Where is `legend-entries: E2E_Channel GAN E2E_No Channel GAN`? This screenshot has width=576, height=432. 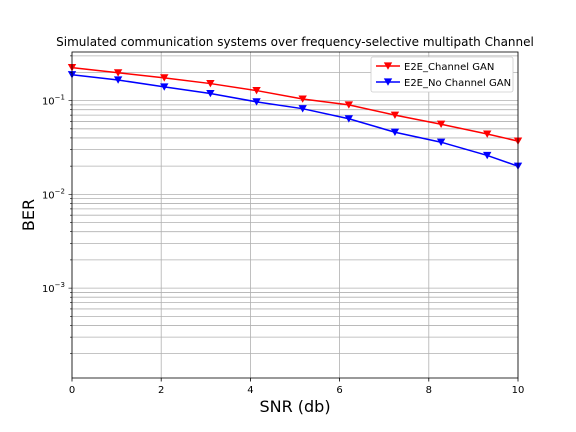
legend-entries: E2E_Channel GAN E2E_No Channel GAN is located at coordinates (443, 75).